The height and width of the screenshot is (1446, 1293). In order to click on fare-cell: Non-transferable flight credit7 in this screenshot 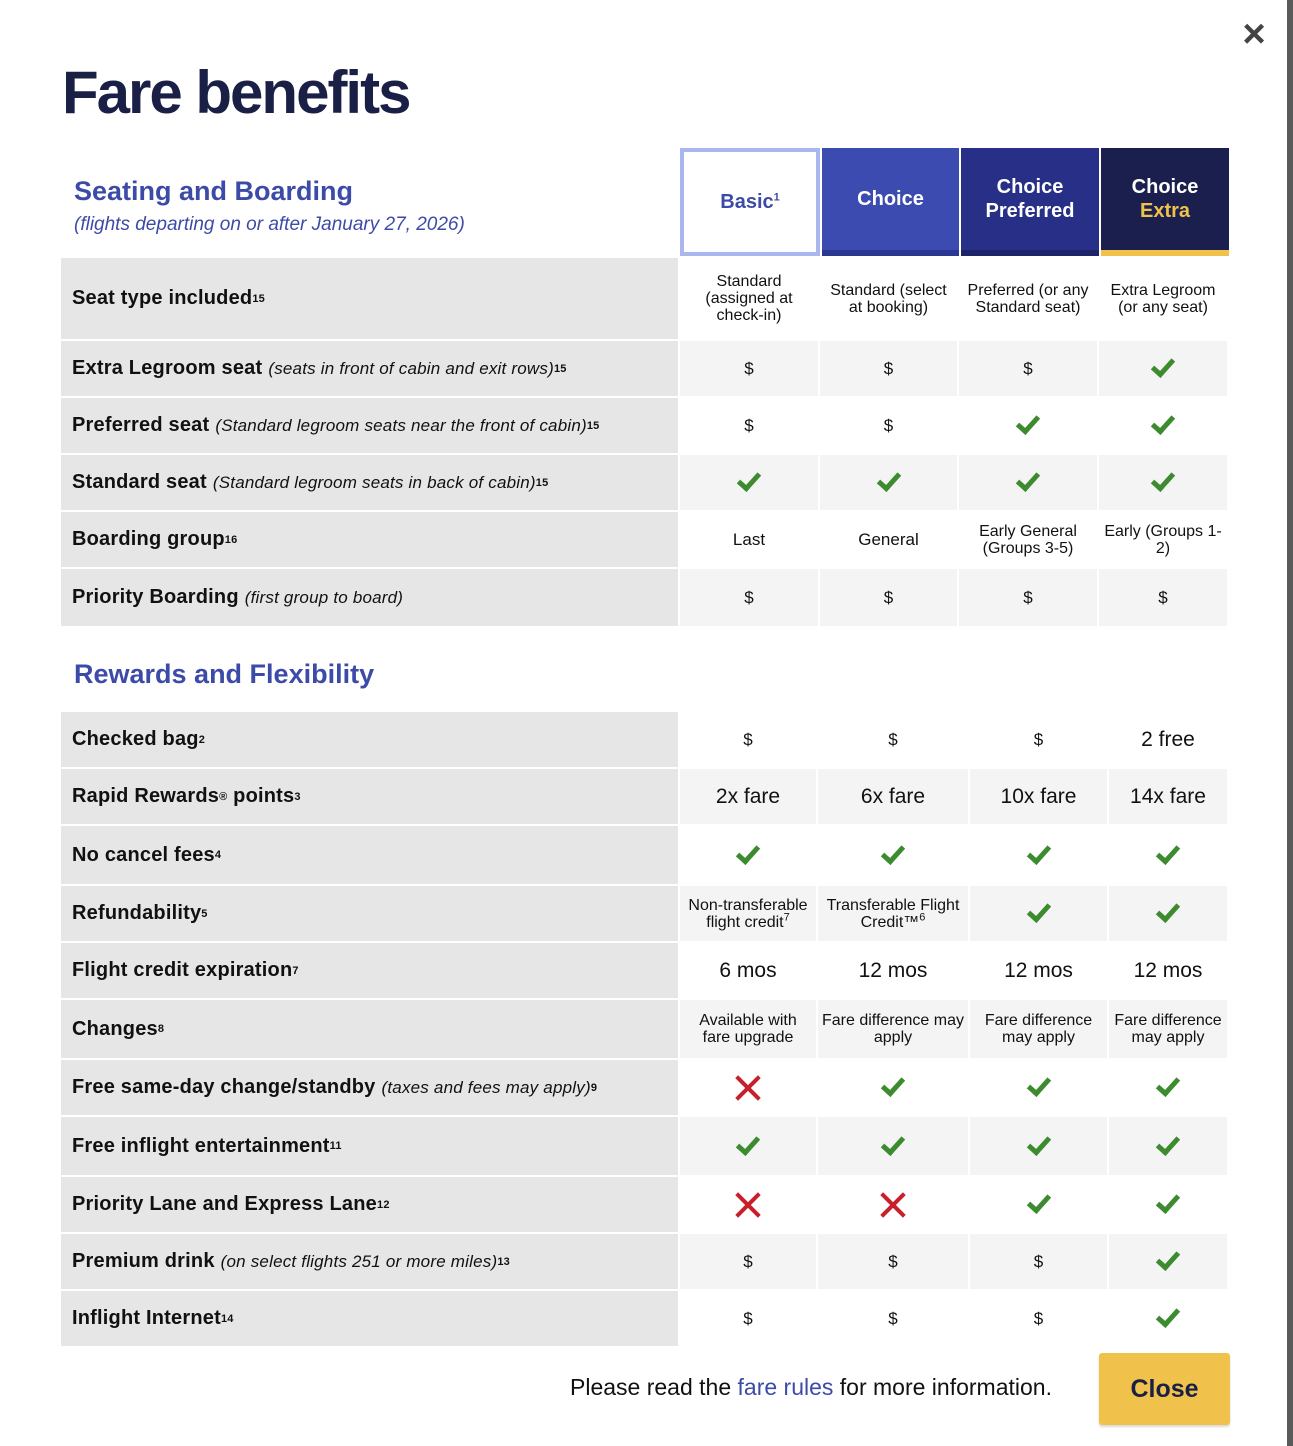, I will do `click(748, 913)`.